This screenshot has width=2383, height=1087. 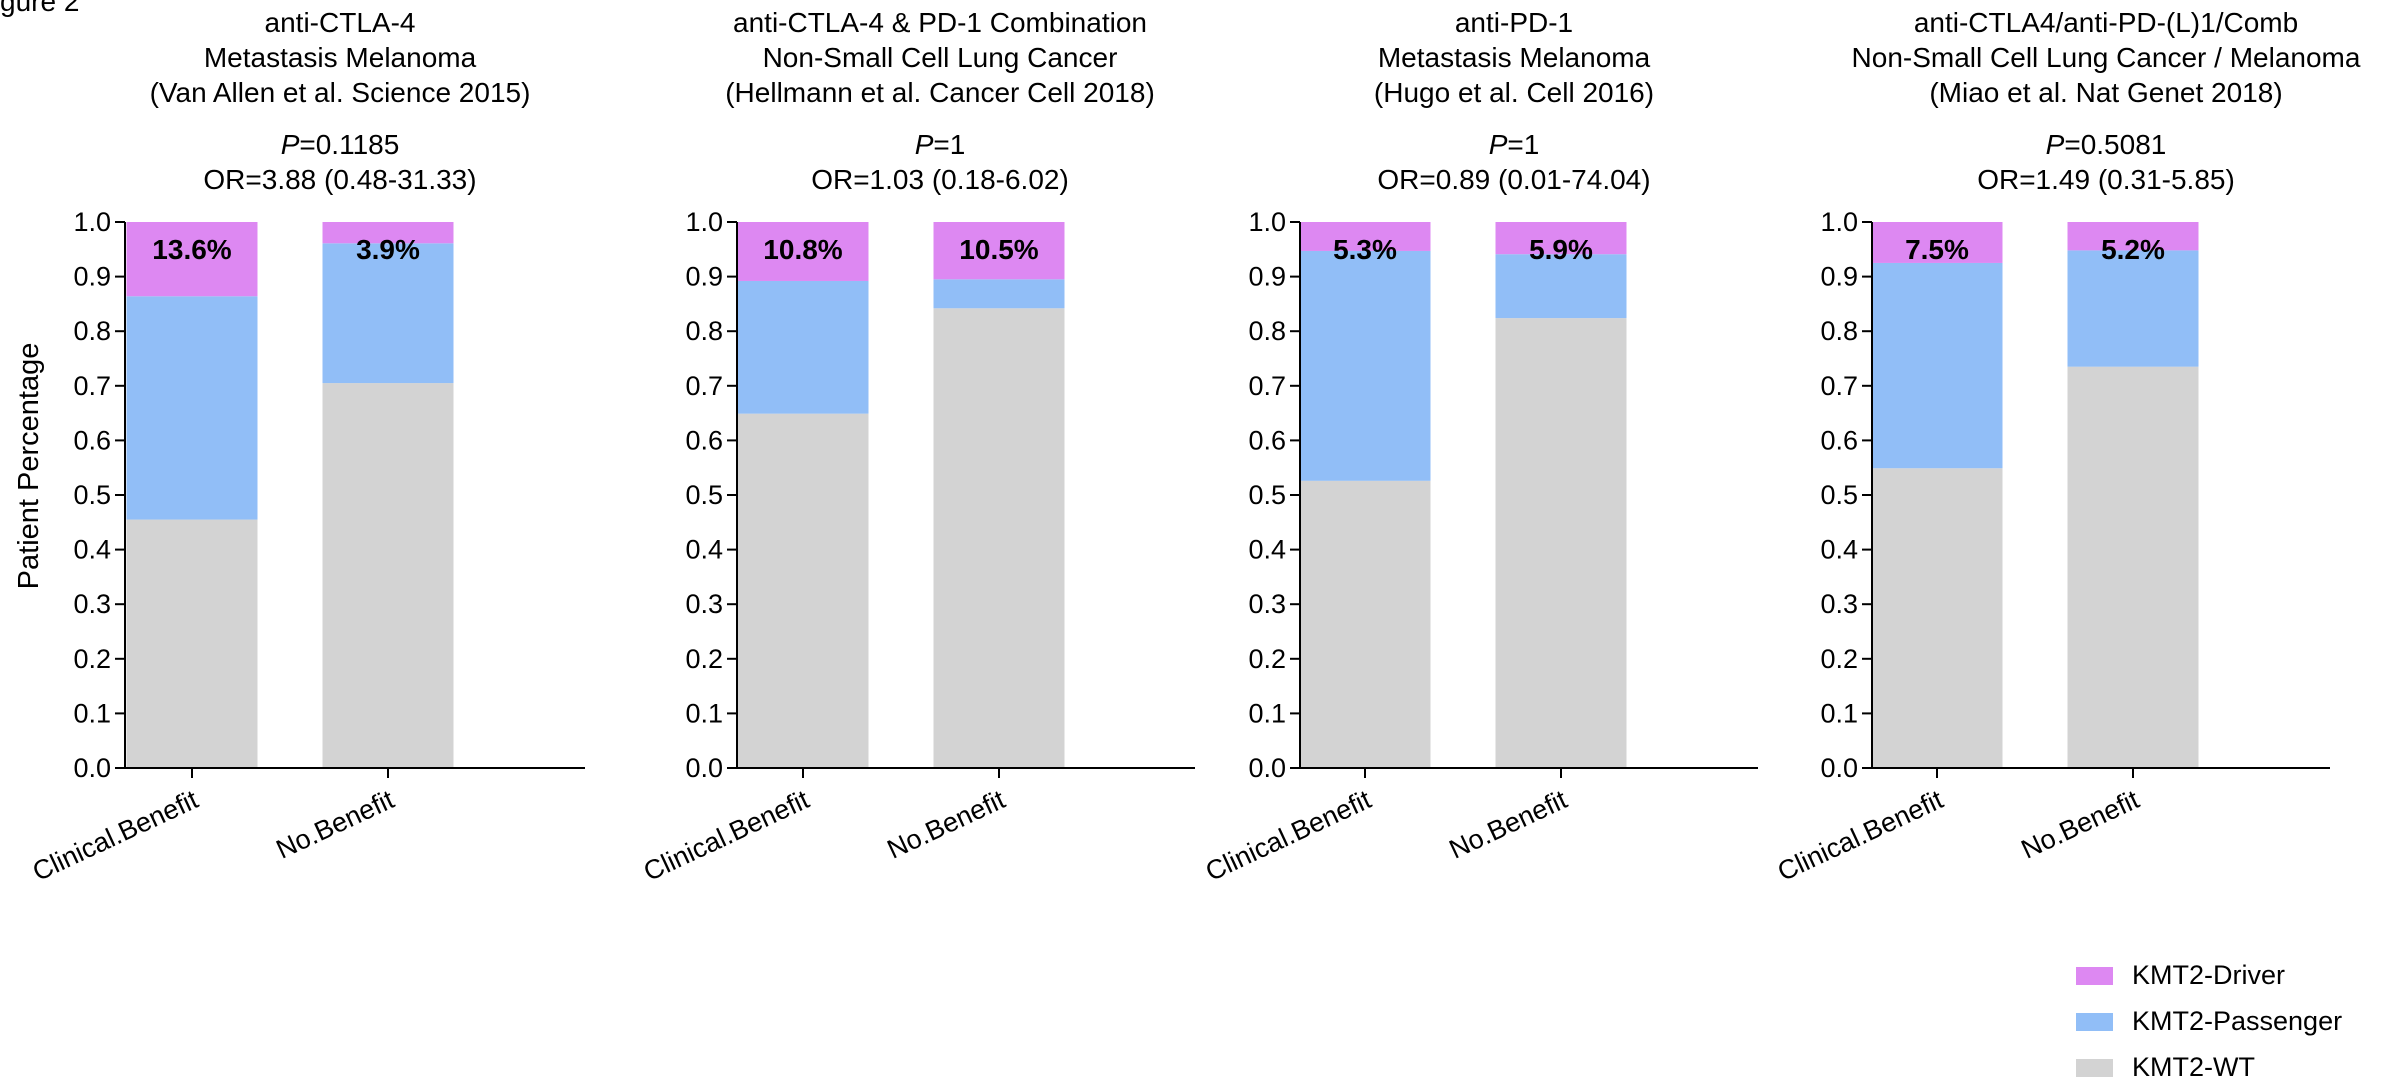 What do you see at coordinates (1513, 179) in the screenshot?
I see `odds-ratio-text: OR=0.89 (0.01-74.04)` at bounding box center [1513, 179].